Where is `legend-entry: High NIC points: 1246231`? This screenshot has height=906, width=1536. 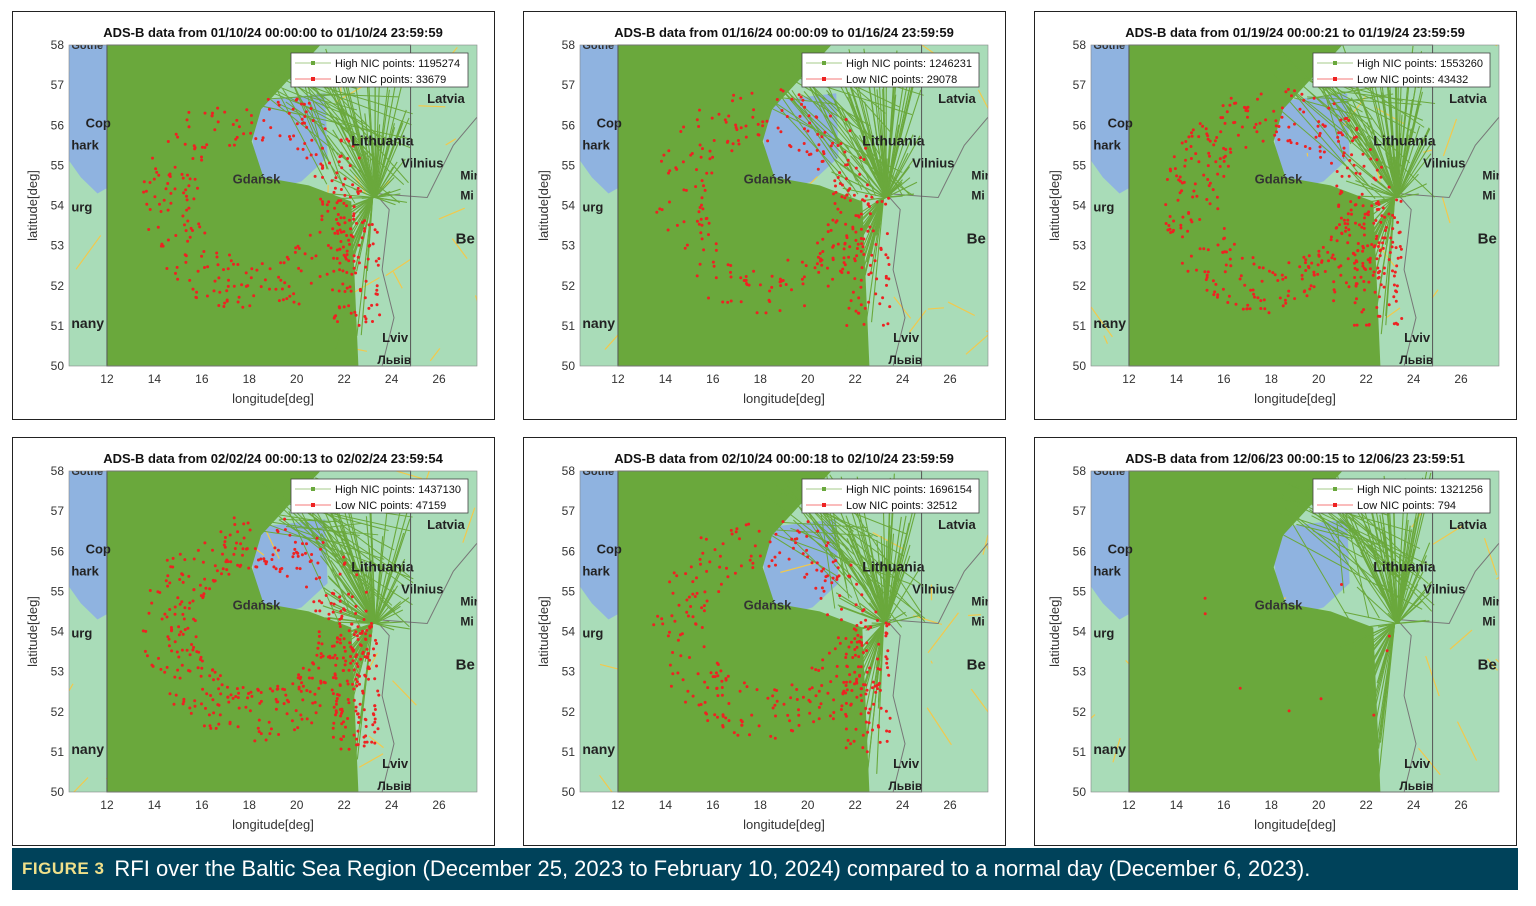 legend-entry: High NIC points: 1246231 is located at coordinates (909, 64).